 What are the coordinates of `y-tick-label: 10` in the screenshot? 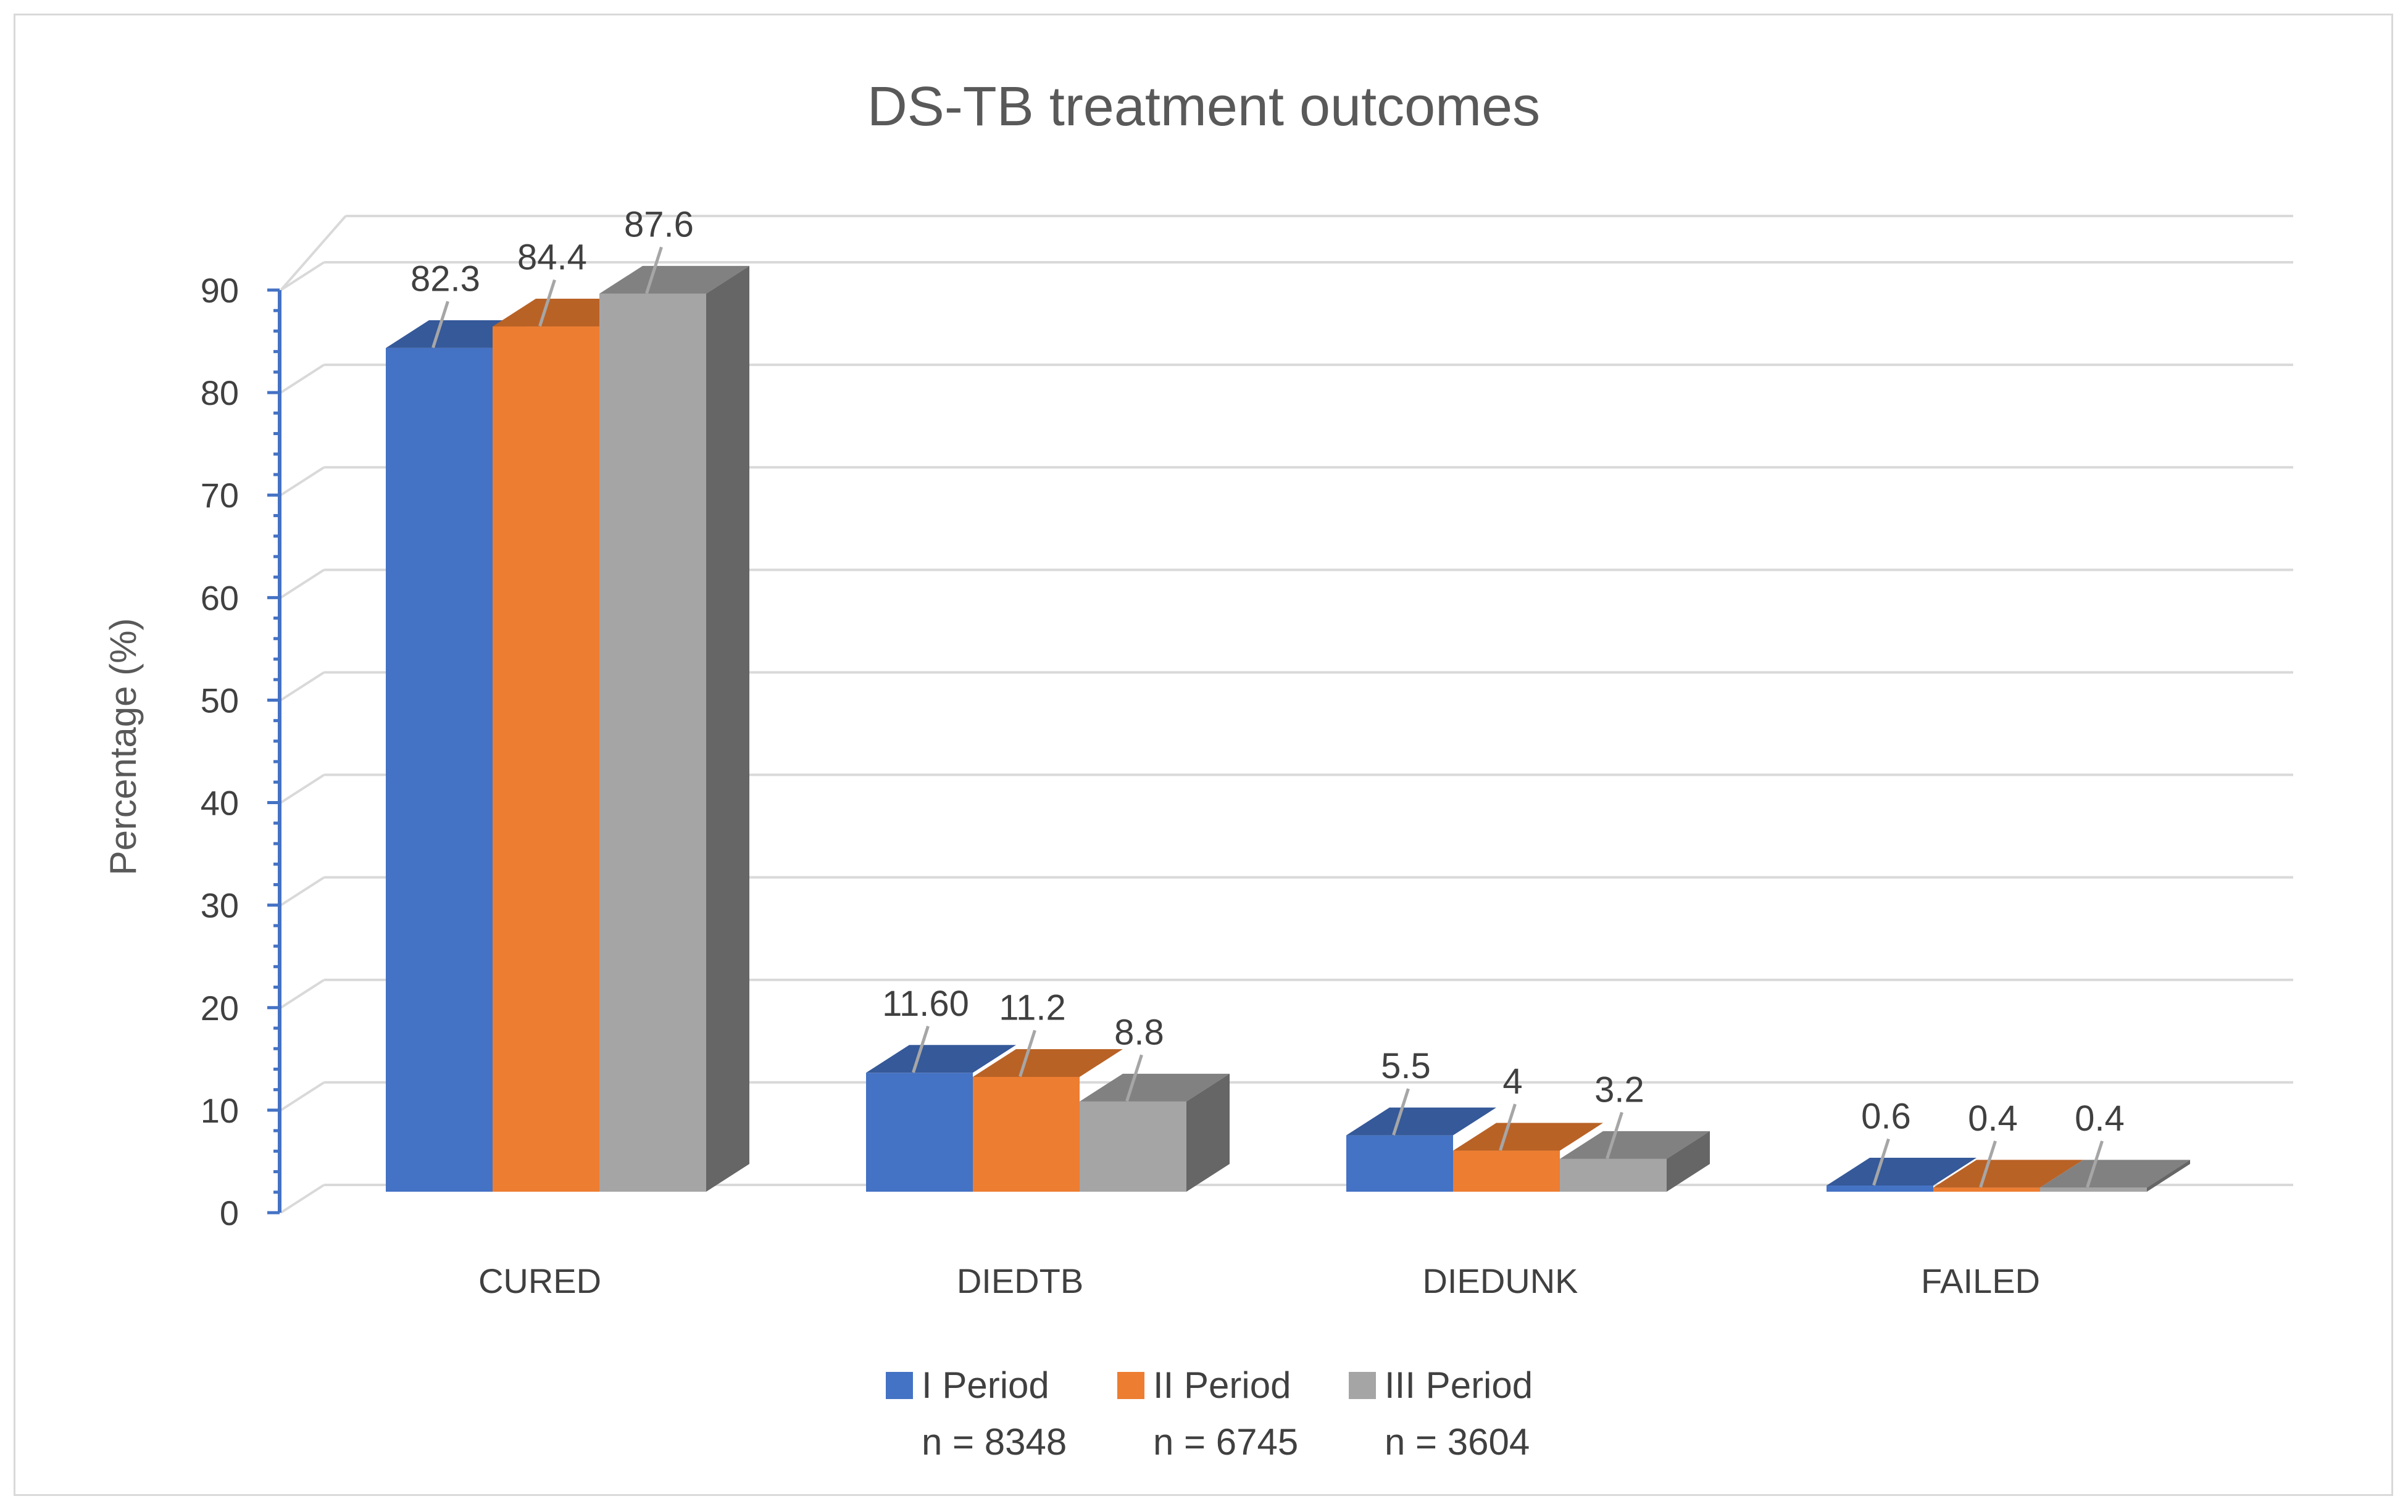 It's located at (220, 1110).